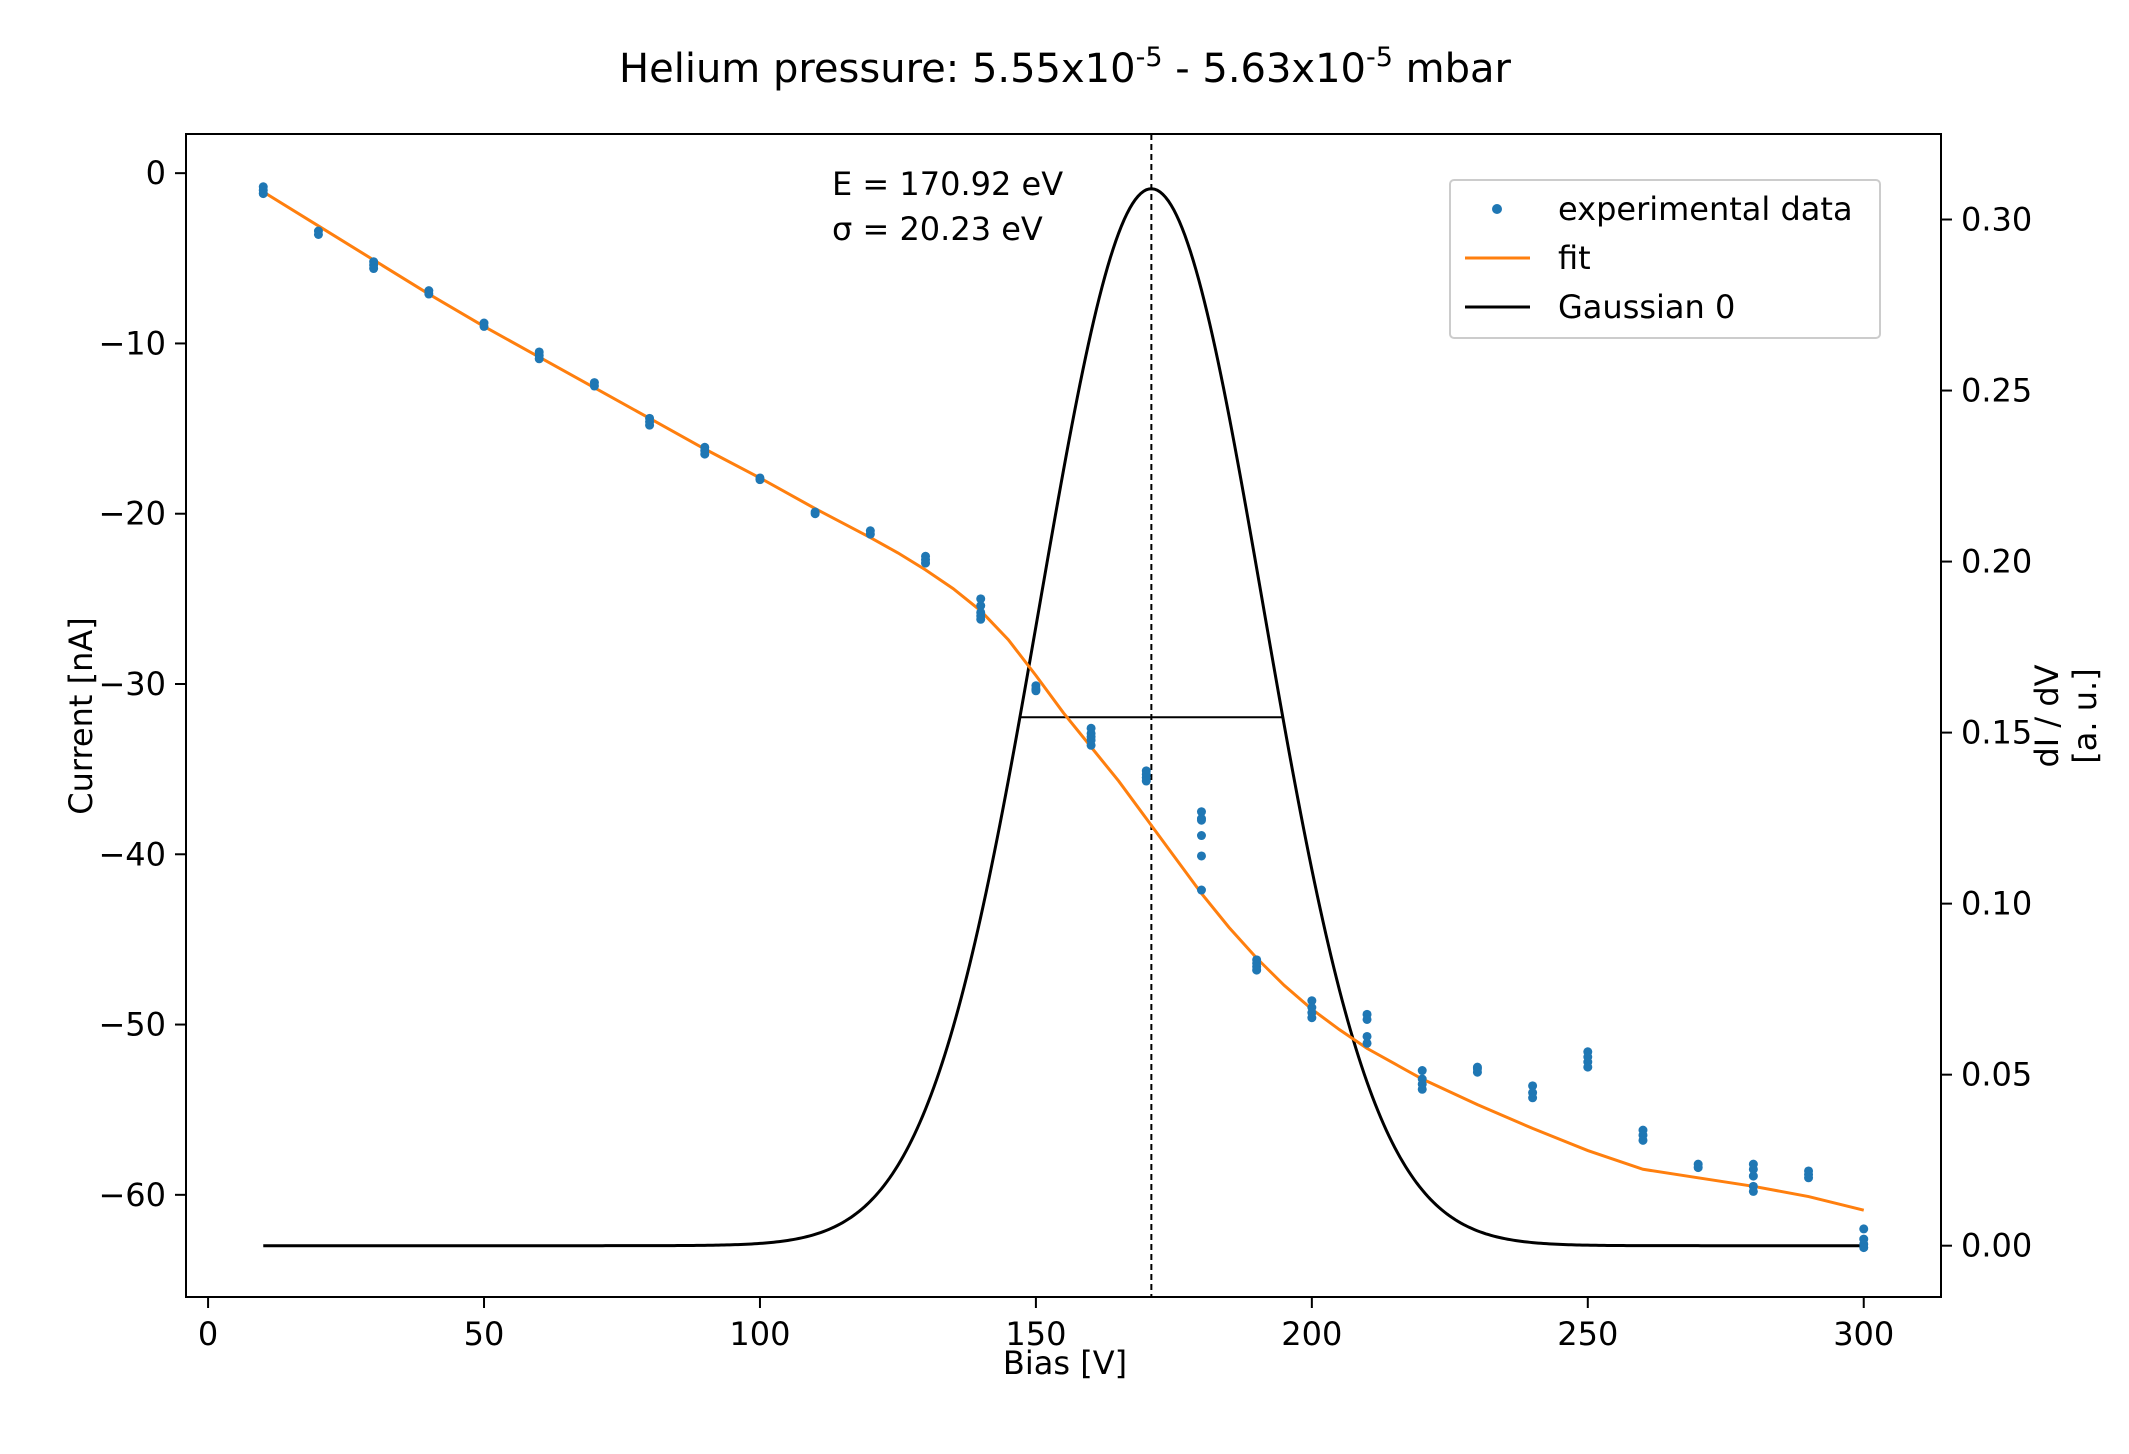  Describe the element at coordinates (81, 716) in the screenshot. I see `left-y-axis-label: Current [nA]` at that location.